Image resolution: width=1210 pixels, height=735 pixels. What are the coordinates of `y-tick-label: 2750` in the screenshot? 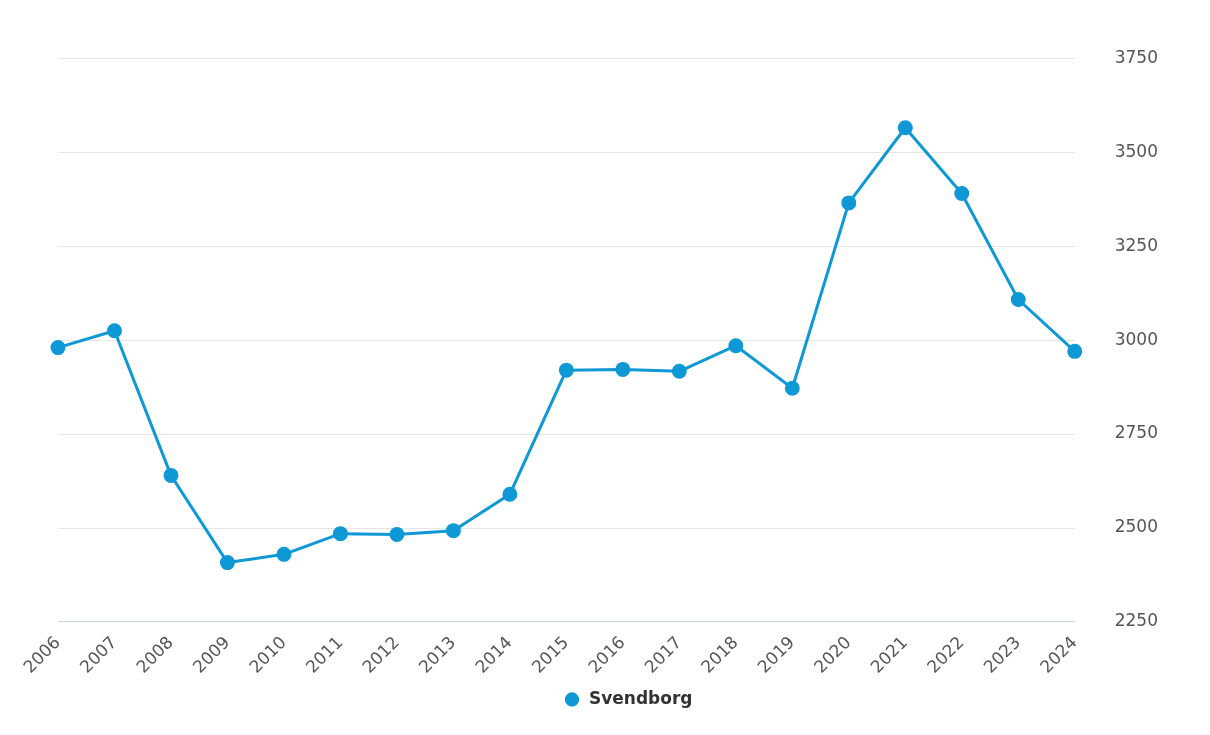 It's located at (1136, 432).